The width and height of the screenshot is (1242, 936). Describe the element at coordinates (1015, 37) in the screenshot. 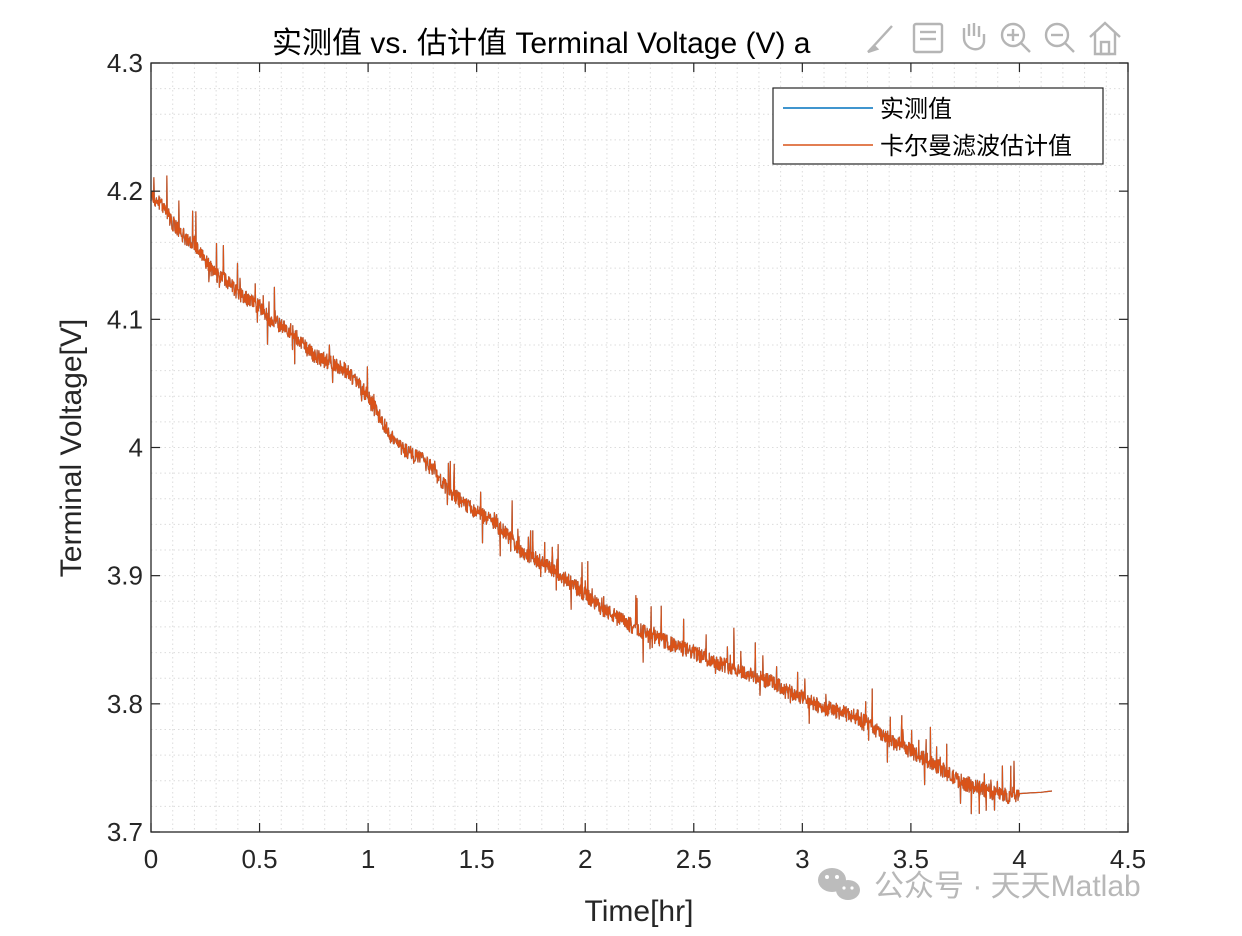

I see `zoom-in-icon` at that location.